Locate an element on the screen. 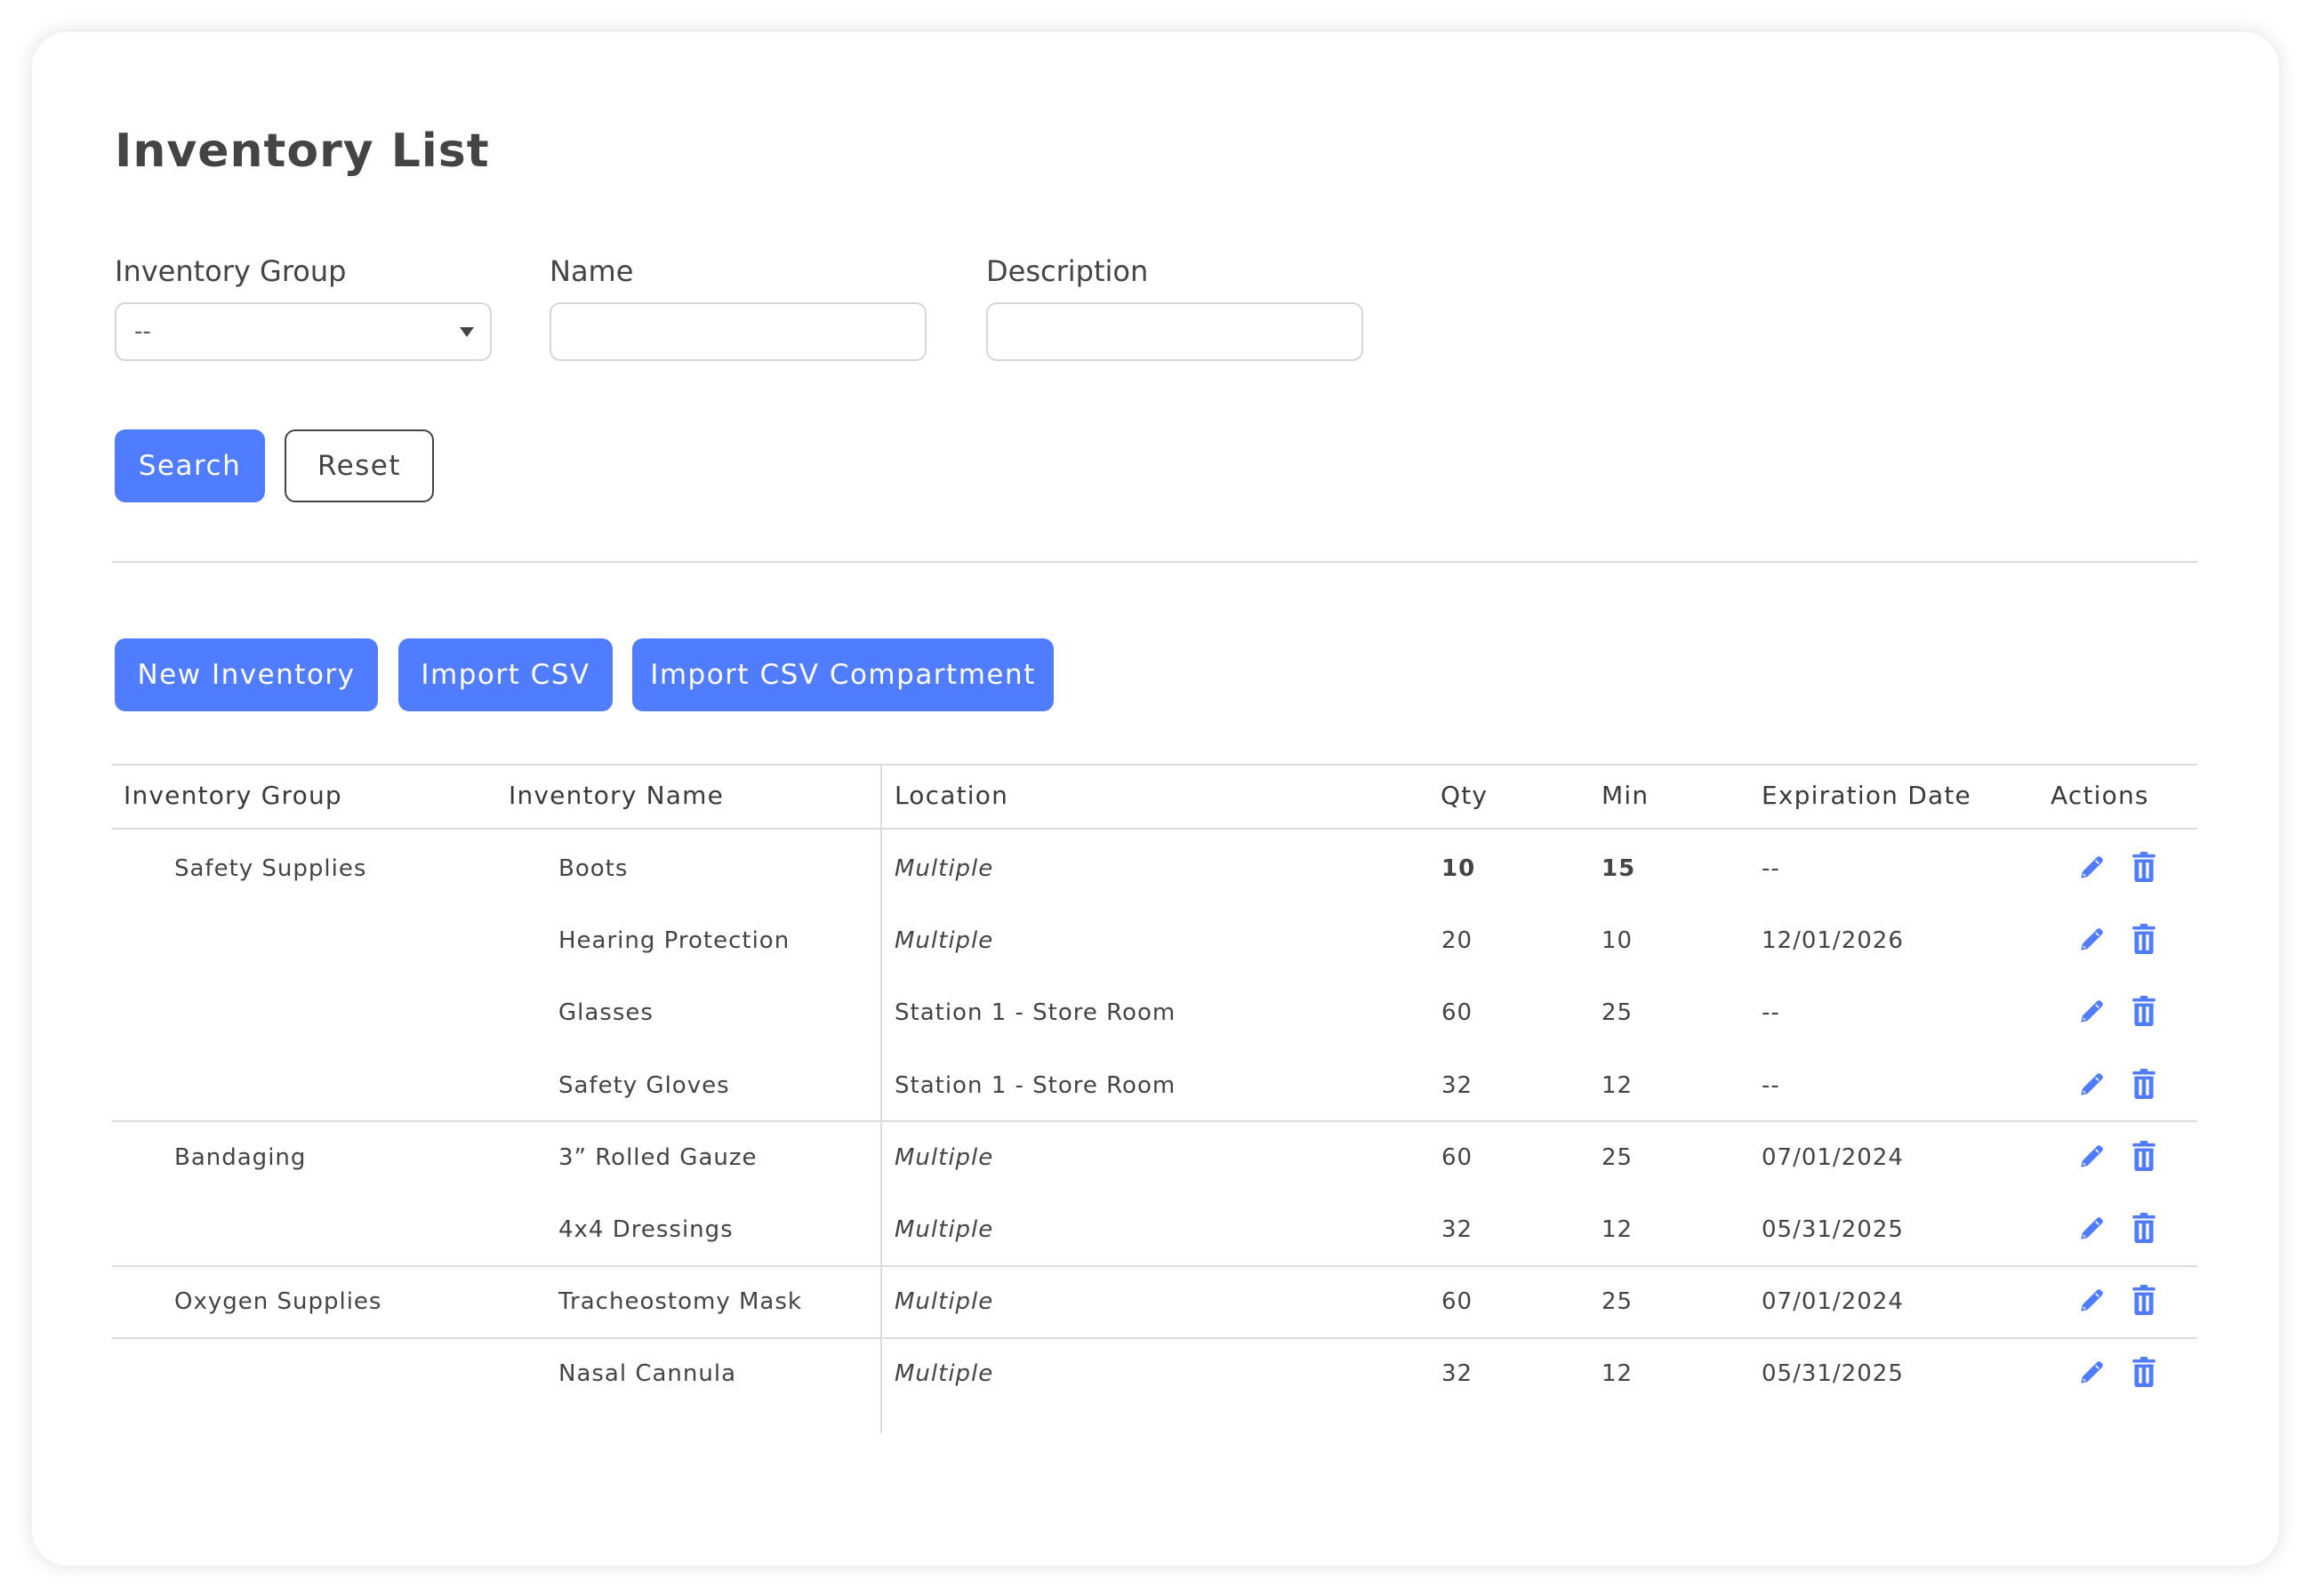 The height and width of the screenshot is (1596, 2312). header-min: Min is located at coordinates (1626, 795).